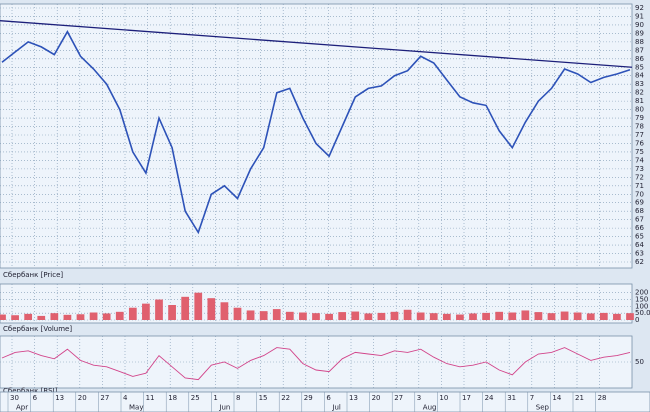  I want to click on day-label: 15, so click(263, 398).